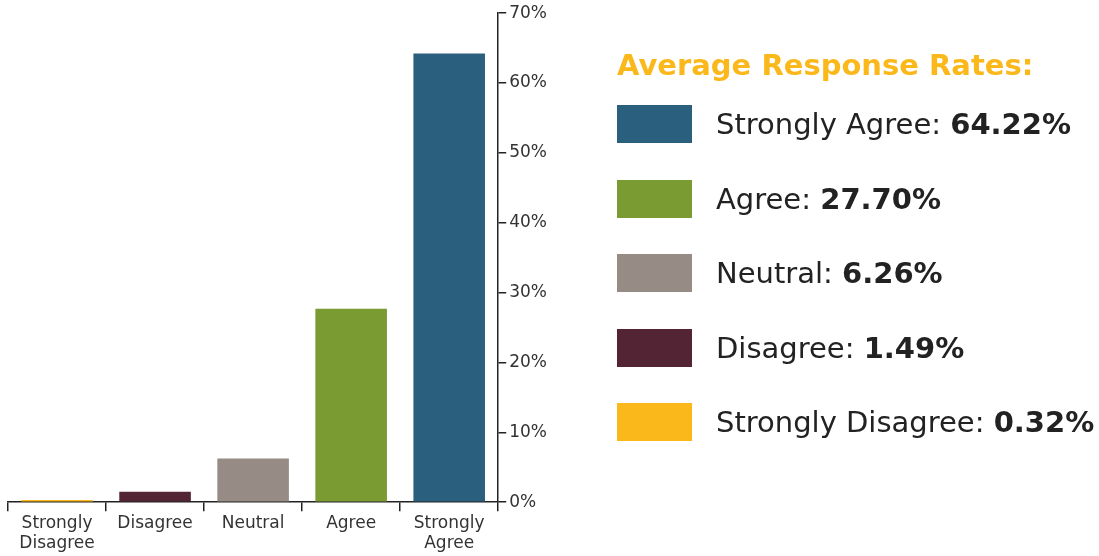 This screenshot has height=556, width=1099. What do you see at coordinates (528, 151) in the screenshot?
I see `y-tick-label: 50%` at bounding box center [528, 151].